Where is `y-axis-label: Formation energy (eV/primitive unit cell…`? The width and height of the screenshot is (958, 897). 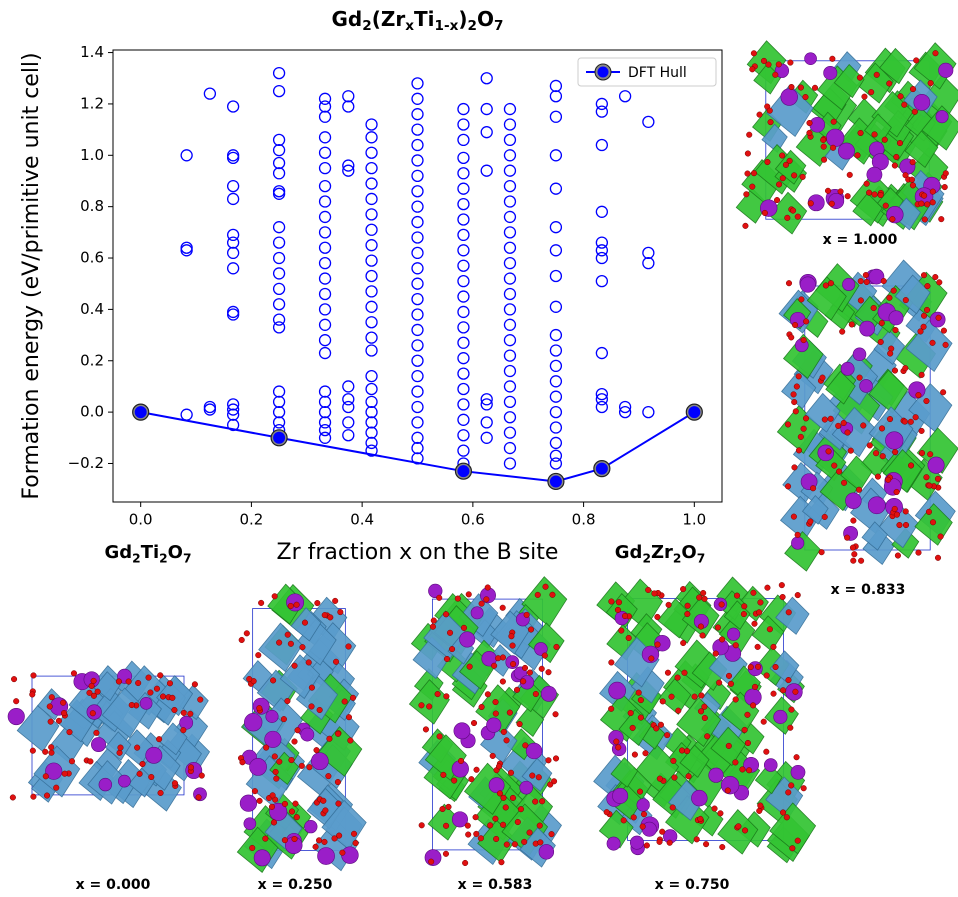 y-axis-label: Formation energy (eV/primitive unit cell… is located at coordinates (31, 275).